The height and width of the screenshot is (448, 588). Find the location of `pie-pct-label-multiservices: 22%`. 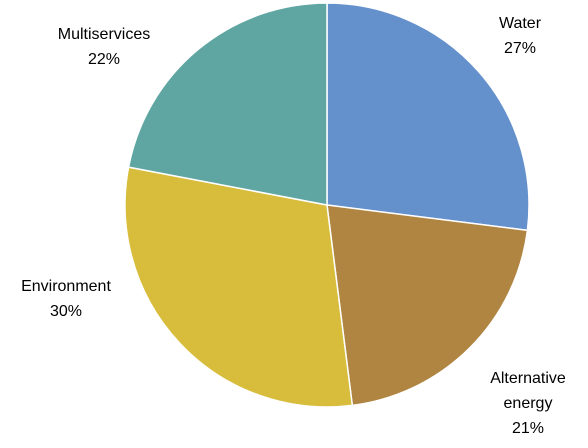

pie-pct-label-multiservices: 22% is located at coordinates (104, 59).